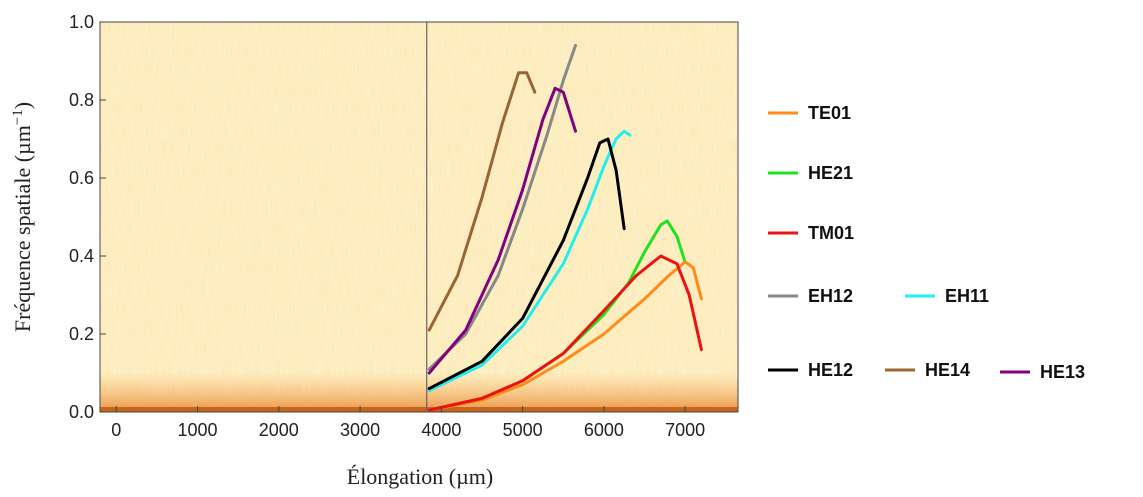 Image resolution: width=1143 pixels, height=497 pixels. Describe the element at coordinates (198, 430) in the screenshot. I see `x-tick-label: 1000` at that location.